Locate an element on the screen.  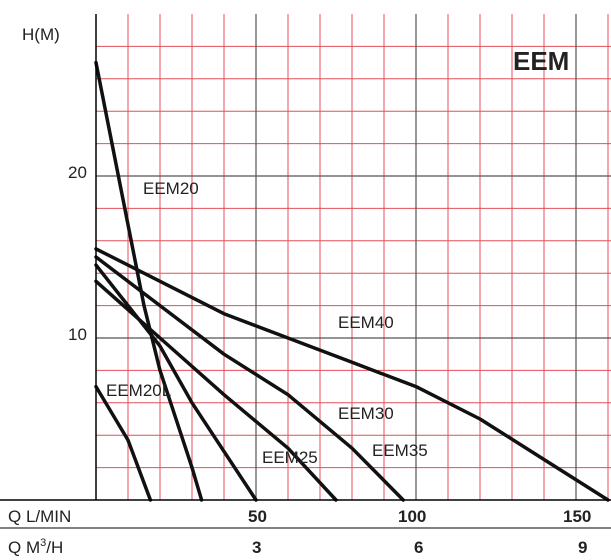
x-tick-label-9: 9 is located at coordinates (582, 547).